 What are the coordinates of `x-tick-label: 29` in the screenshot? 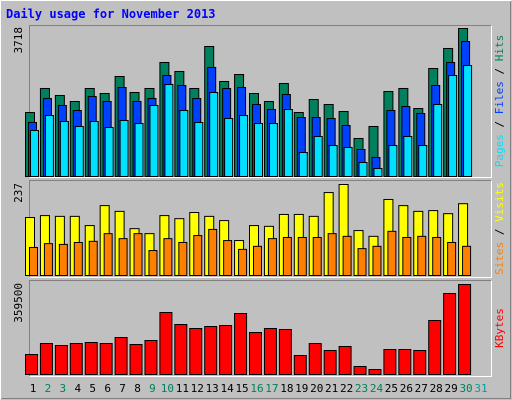 It's located at (451, 388).